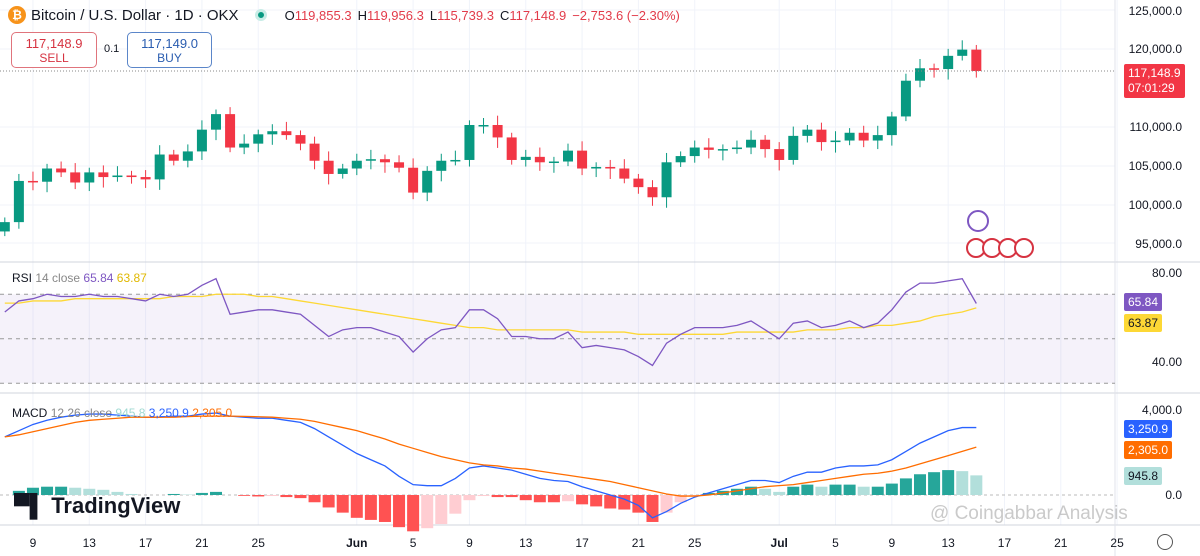 The width and height of the screenshot is (1200, 556). I want to click on rsi-params: 14 close, so click(58, 278).